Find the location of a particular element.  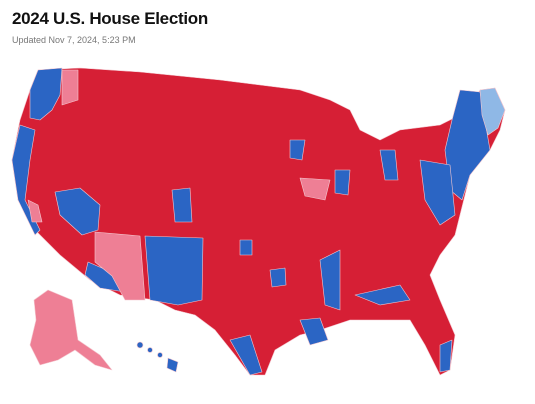

maine-district is located at coordinates (492, 111).